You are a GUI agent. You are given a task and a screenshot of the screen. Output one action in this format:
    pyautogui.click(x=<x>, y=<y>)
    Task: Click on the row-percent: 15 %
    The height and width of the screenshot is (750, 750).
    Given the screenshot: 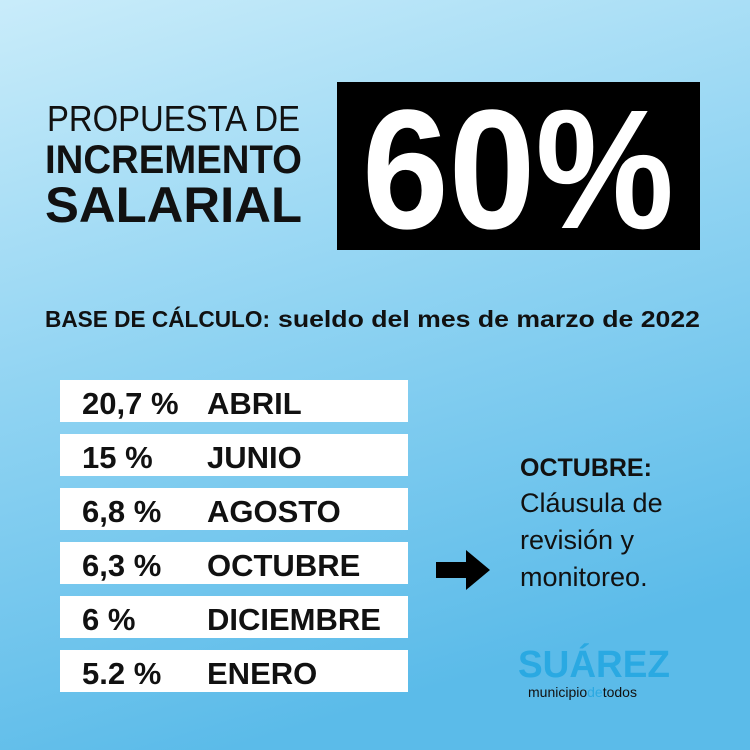 What is the action you would take?
    pyautogui.click(x=117, y=457)
    